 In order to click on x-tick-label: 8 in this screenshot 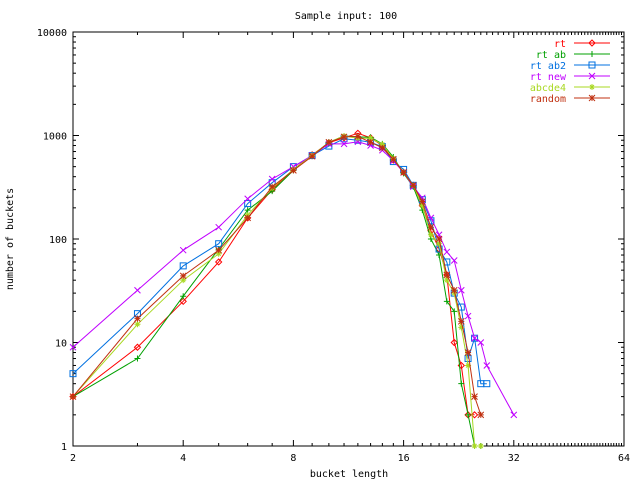, I will do `click(293, 458)`.